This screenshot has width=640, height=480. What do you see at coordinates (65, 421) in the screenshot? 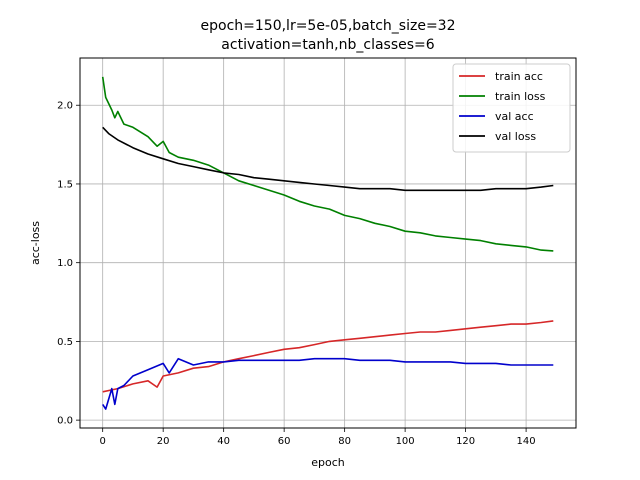
I see `y-tick-label: 0.0` at bounding box center [65, 421].